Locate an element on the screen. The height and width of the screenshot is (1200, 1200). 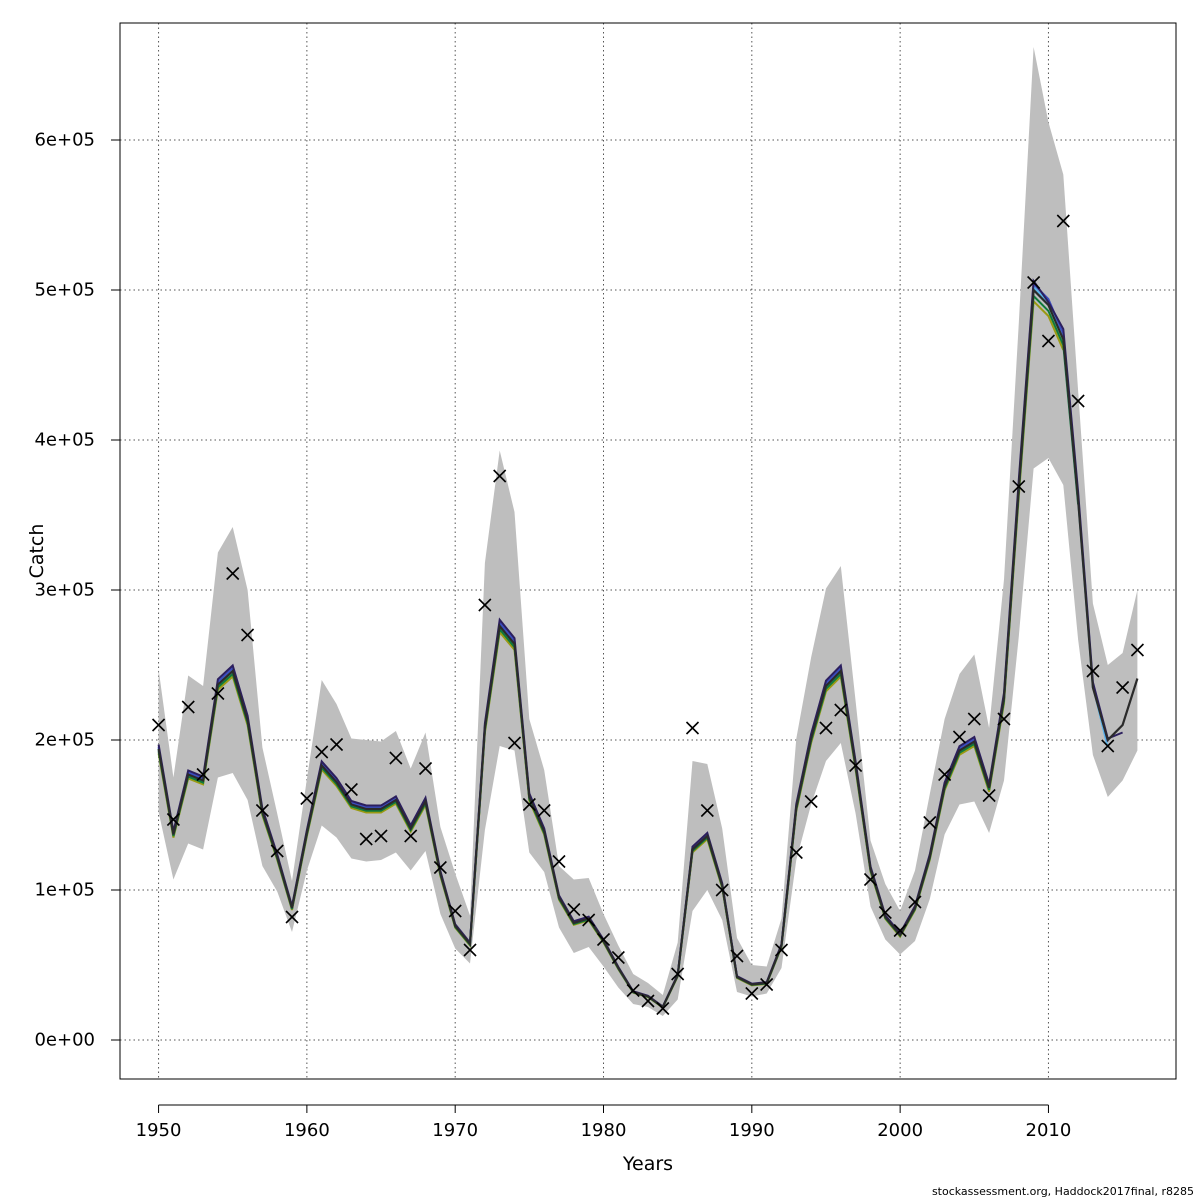
x-axis-title: Years is located at coordinates (647, 1164).